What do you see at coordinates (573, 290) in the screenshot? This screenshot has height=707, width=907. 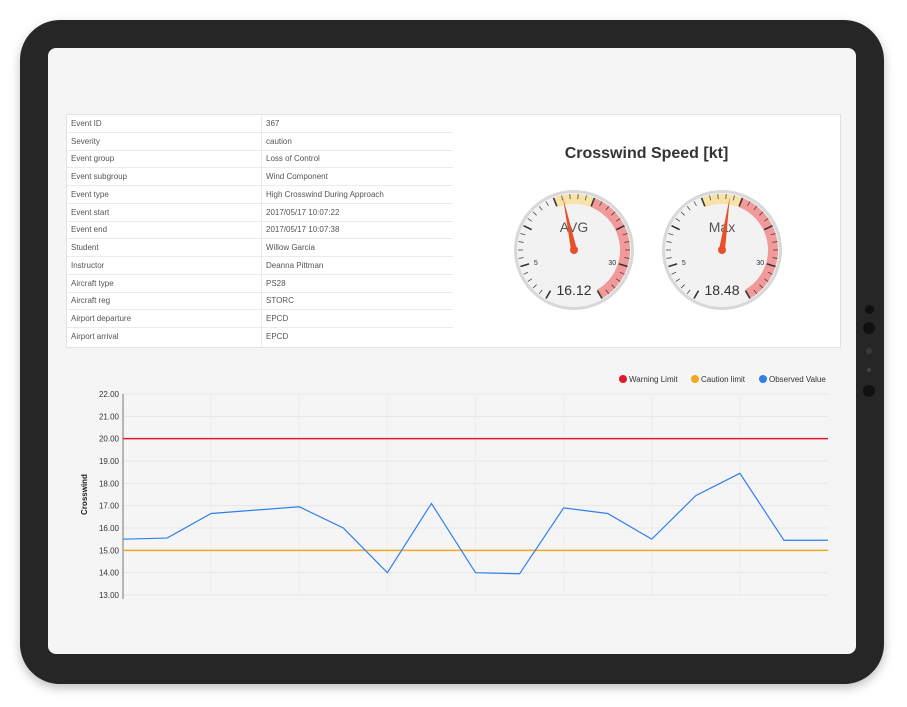 I see `gauge-value: 16.12` at bounding box center [573, 290].